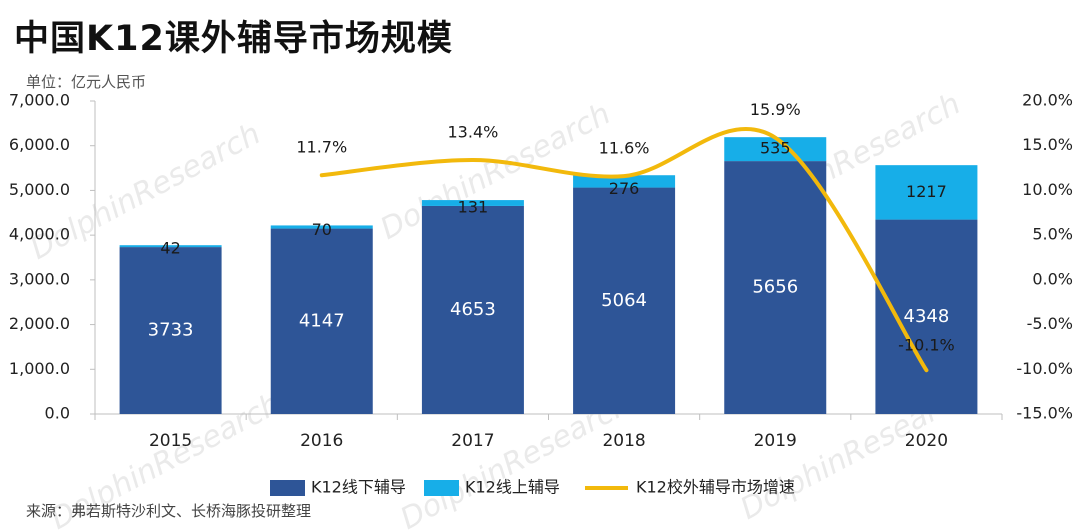 This screenshot has height=531, width=1080. I want to click on label-offline: 4147, so click(322, 320).